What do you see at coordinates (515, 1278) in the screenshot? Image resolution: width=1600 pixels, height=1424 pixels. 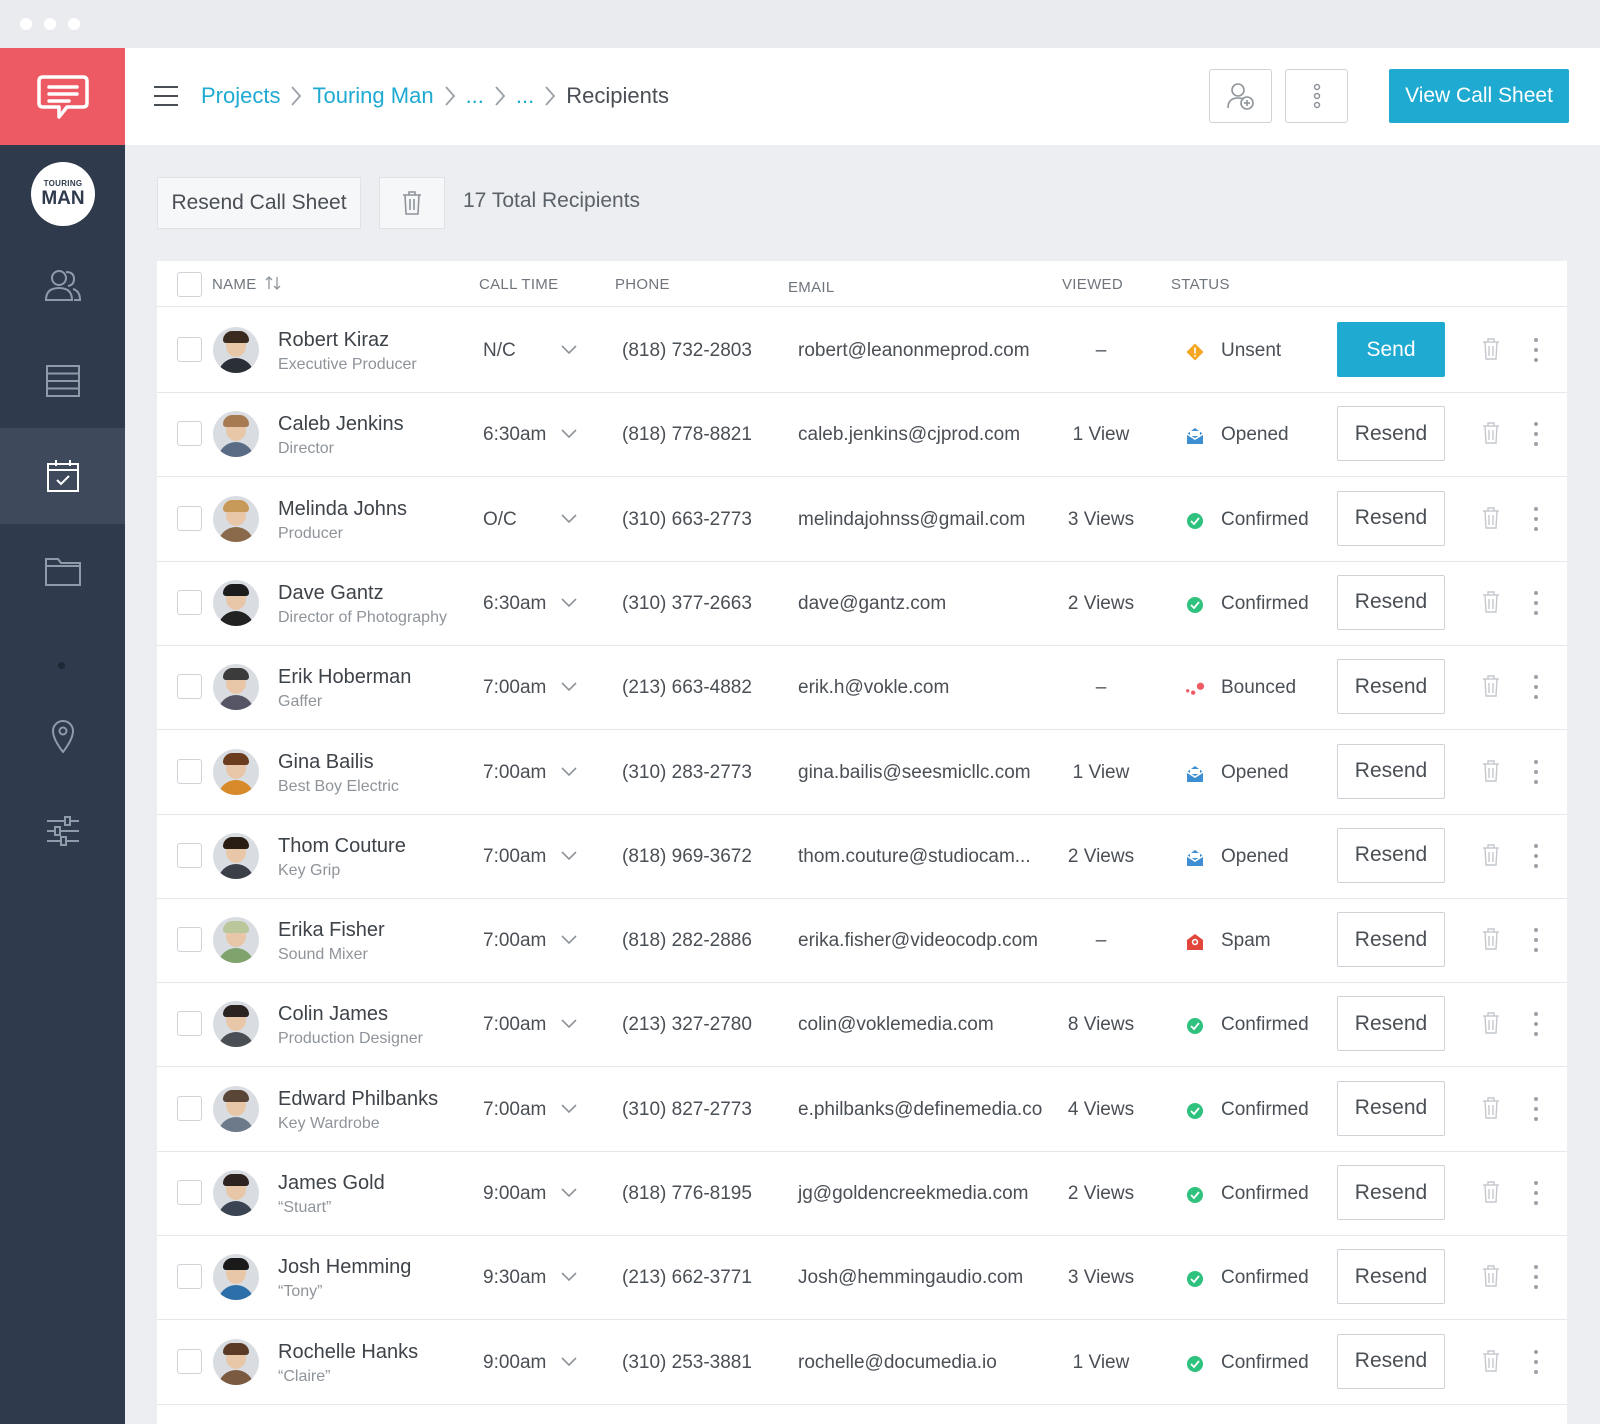 I see `call-time-value: 9:30am` at bounding box center [515, 1278].